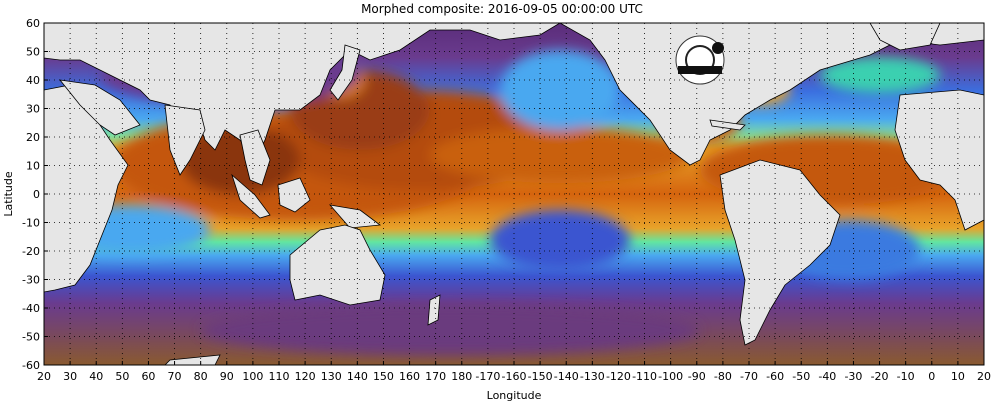 This screenshot has width=1004, height=410. I want to click on x-tick-label: -90, so click(697, 376).